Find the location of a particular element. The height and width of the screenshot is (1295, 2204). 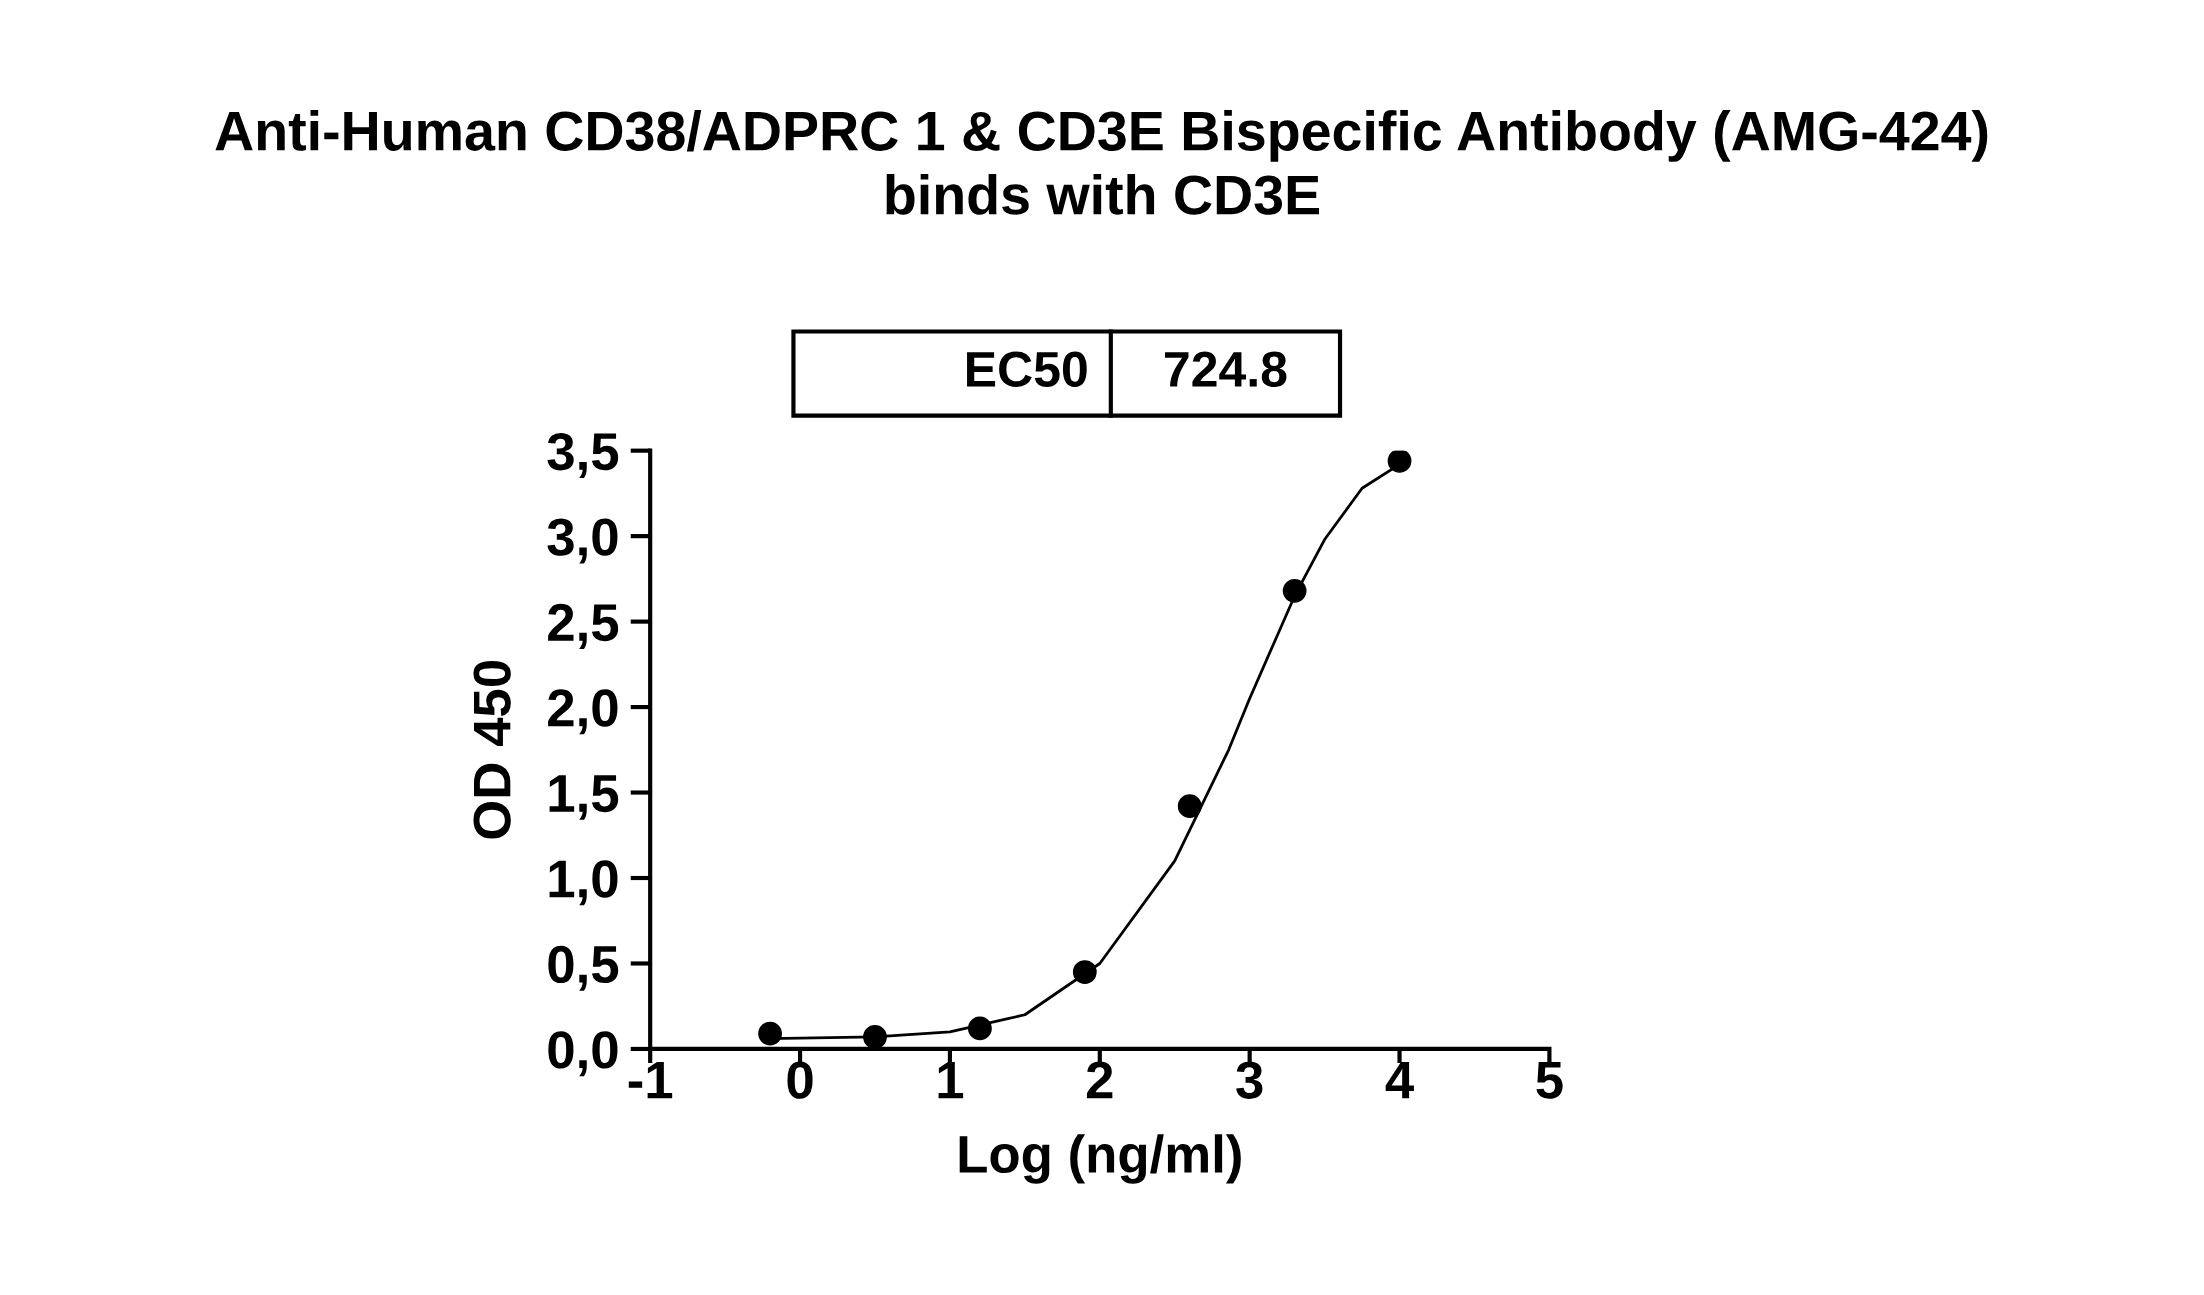

x-tick-label: 3 is located at coordinates (1249, 1080).